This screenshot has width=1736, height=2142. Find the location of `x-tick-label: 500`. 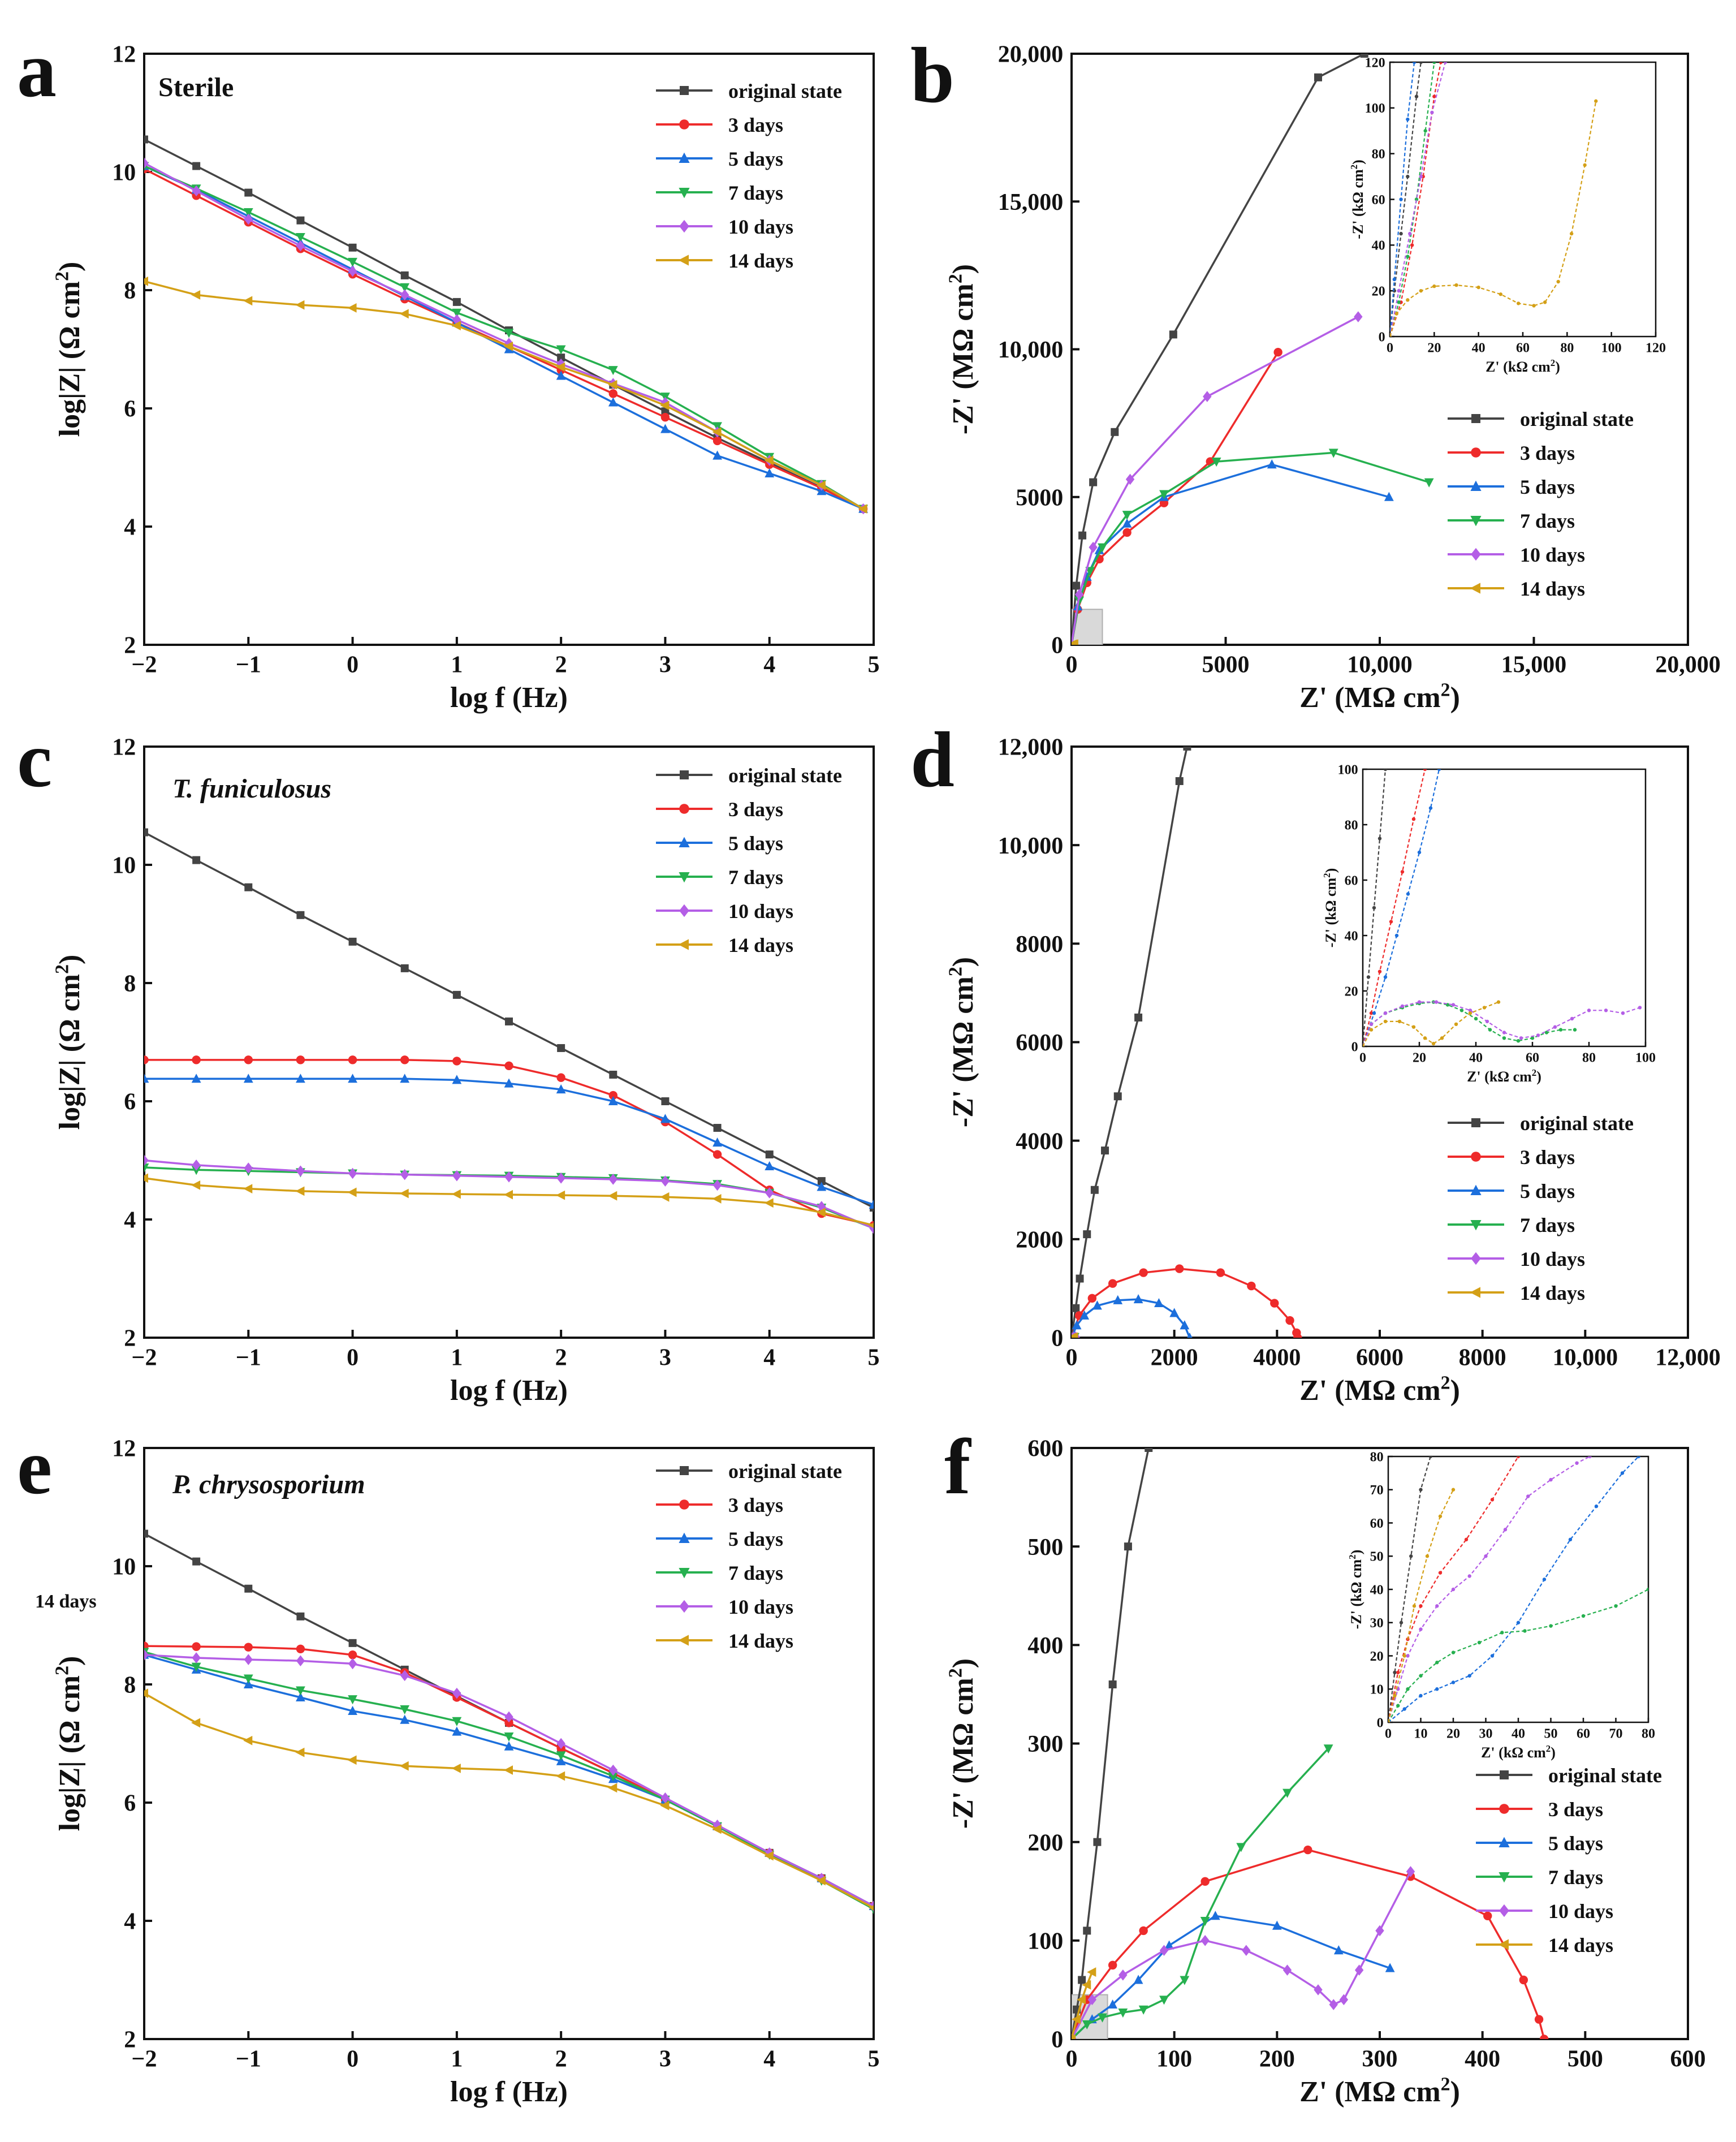

x-tick-label: 500 is located at coordinates (1585, 2059).